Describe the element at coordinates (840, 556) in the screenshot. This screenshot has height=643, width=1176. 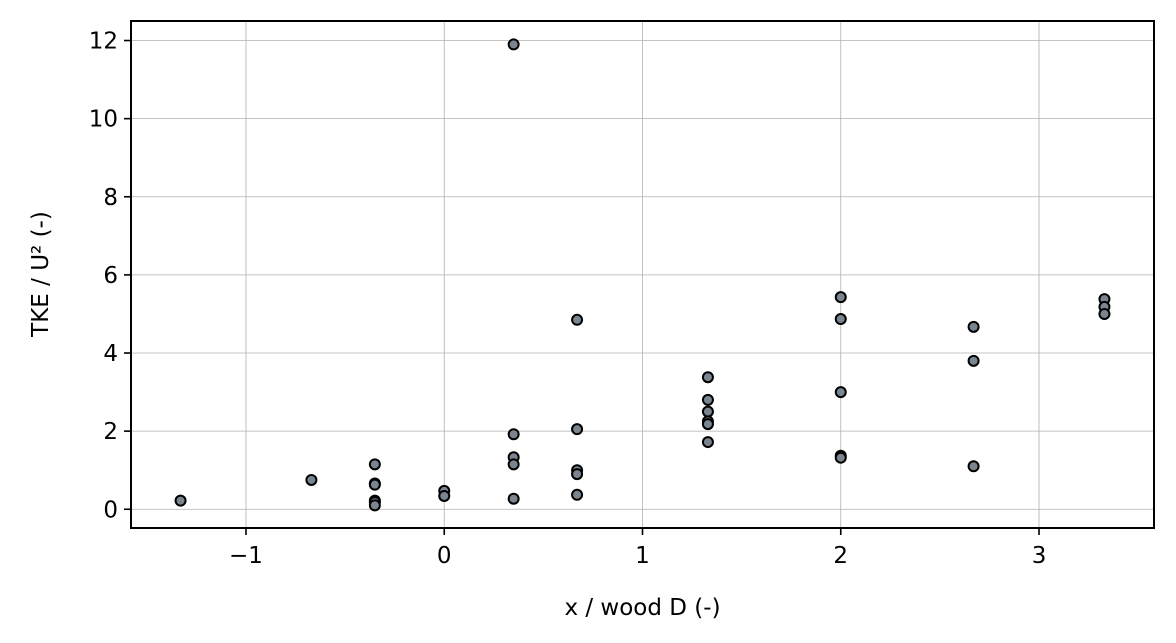
I see `x-tick-label: 2` at that location.